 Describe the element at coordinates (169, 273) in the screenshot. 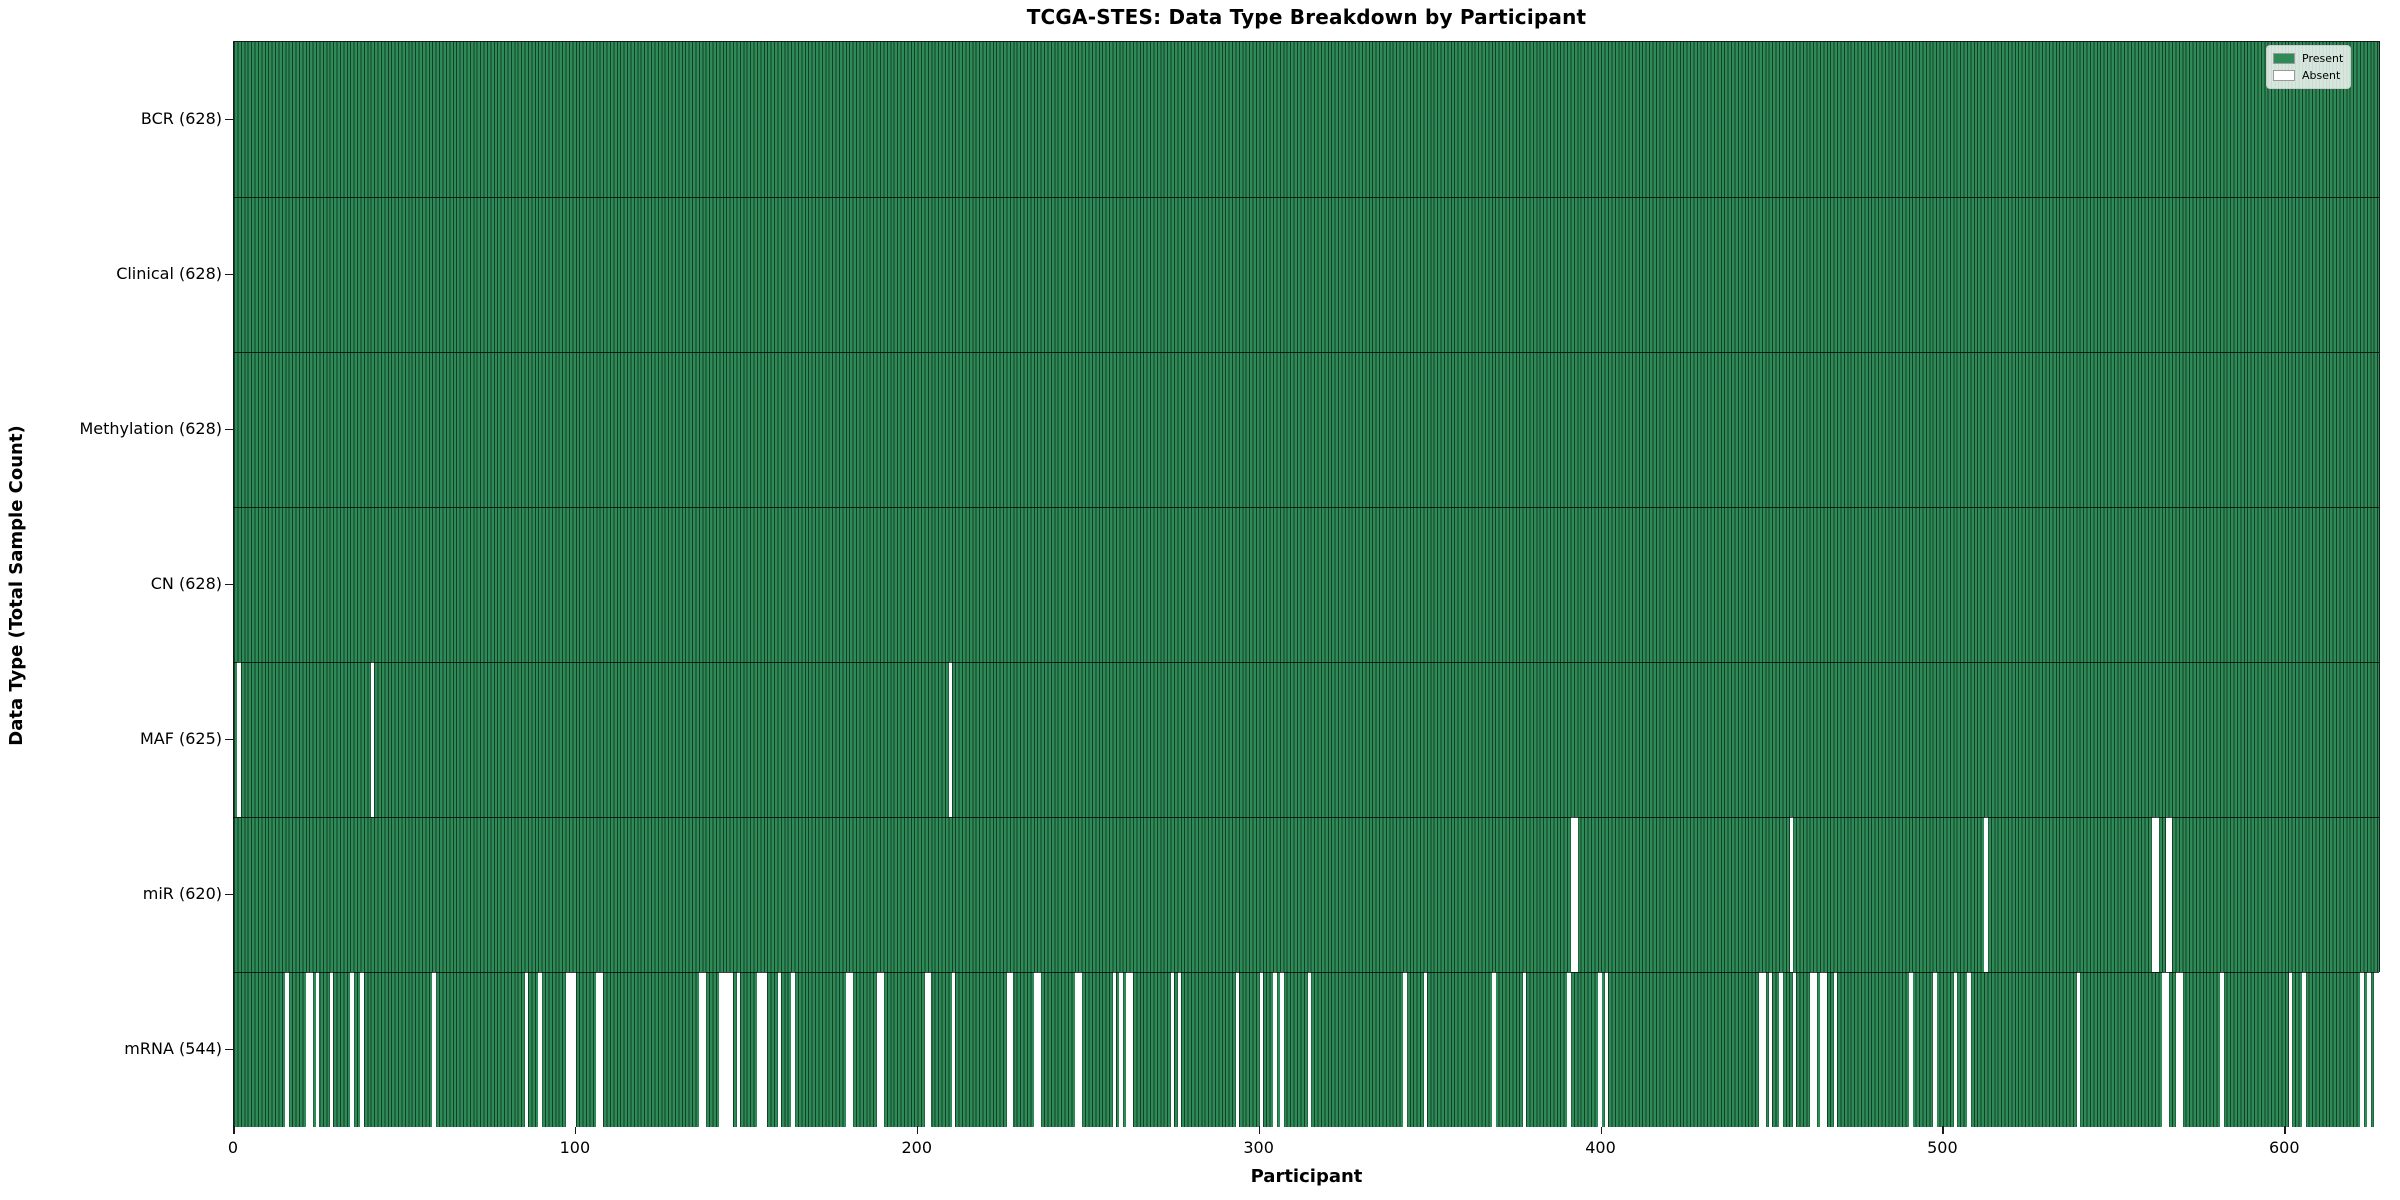

I see `y-tick-label: Clinical (628)` at that location.